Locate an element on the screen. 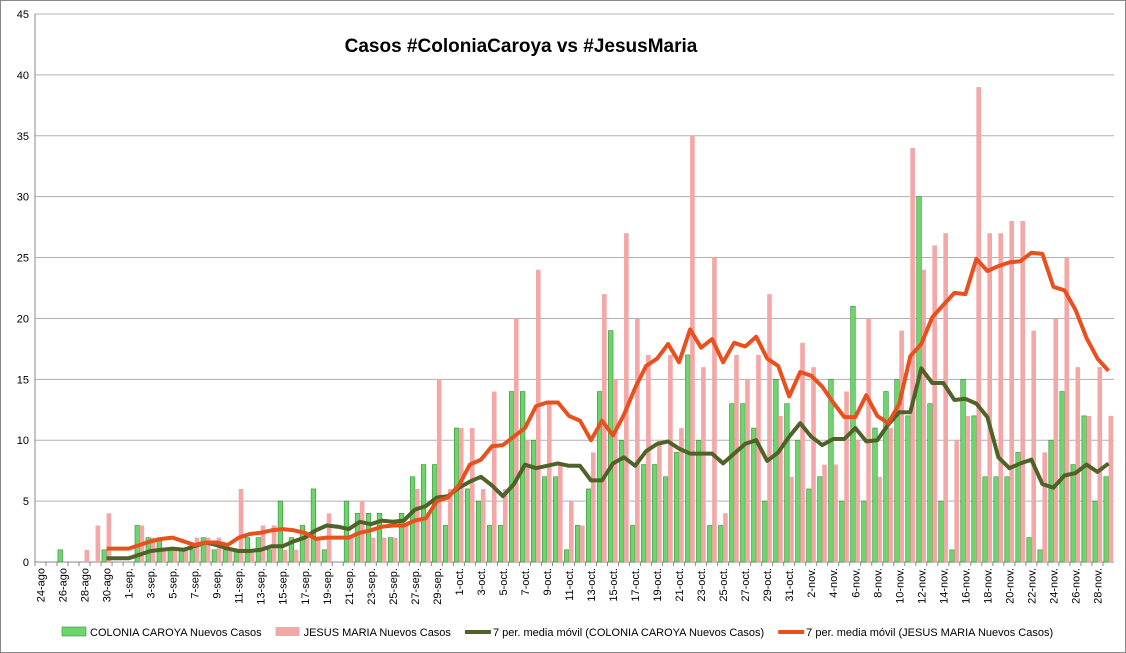  x-tick-label: 6-nov. is located at coordinates (856, 583).